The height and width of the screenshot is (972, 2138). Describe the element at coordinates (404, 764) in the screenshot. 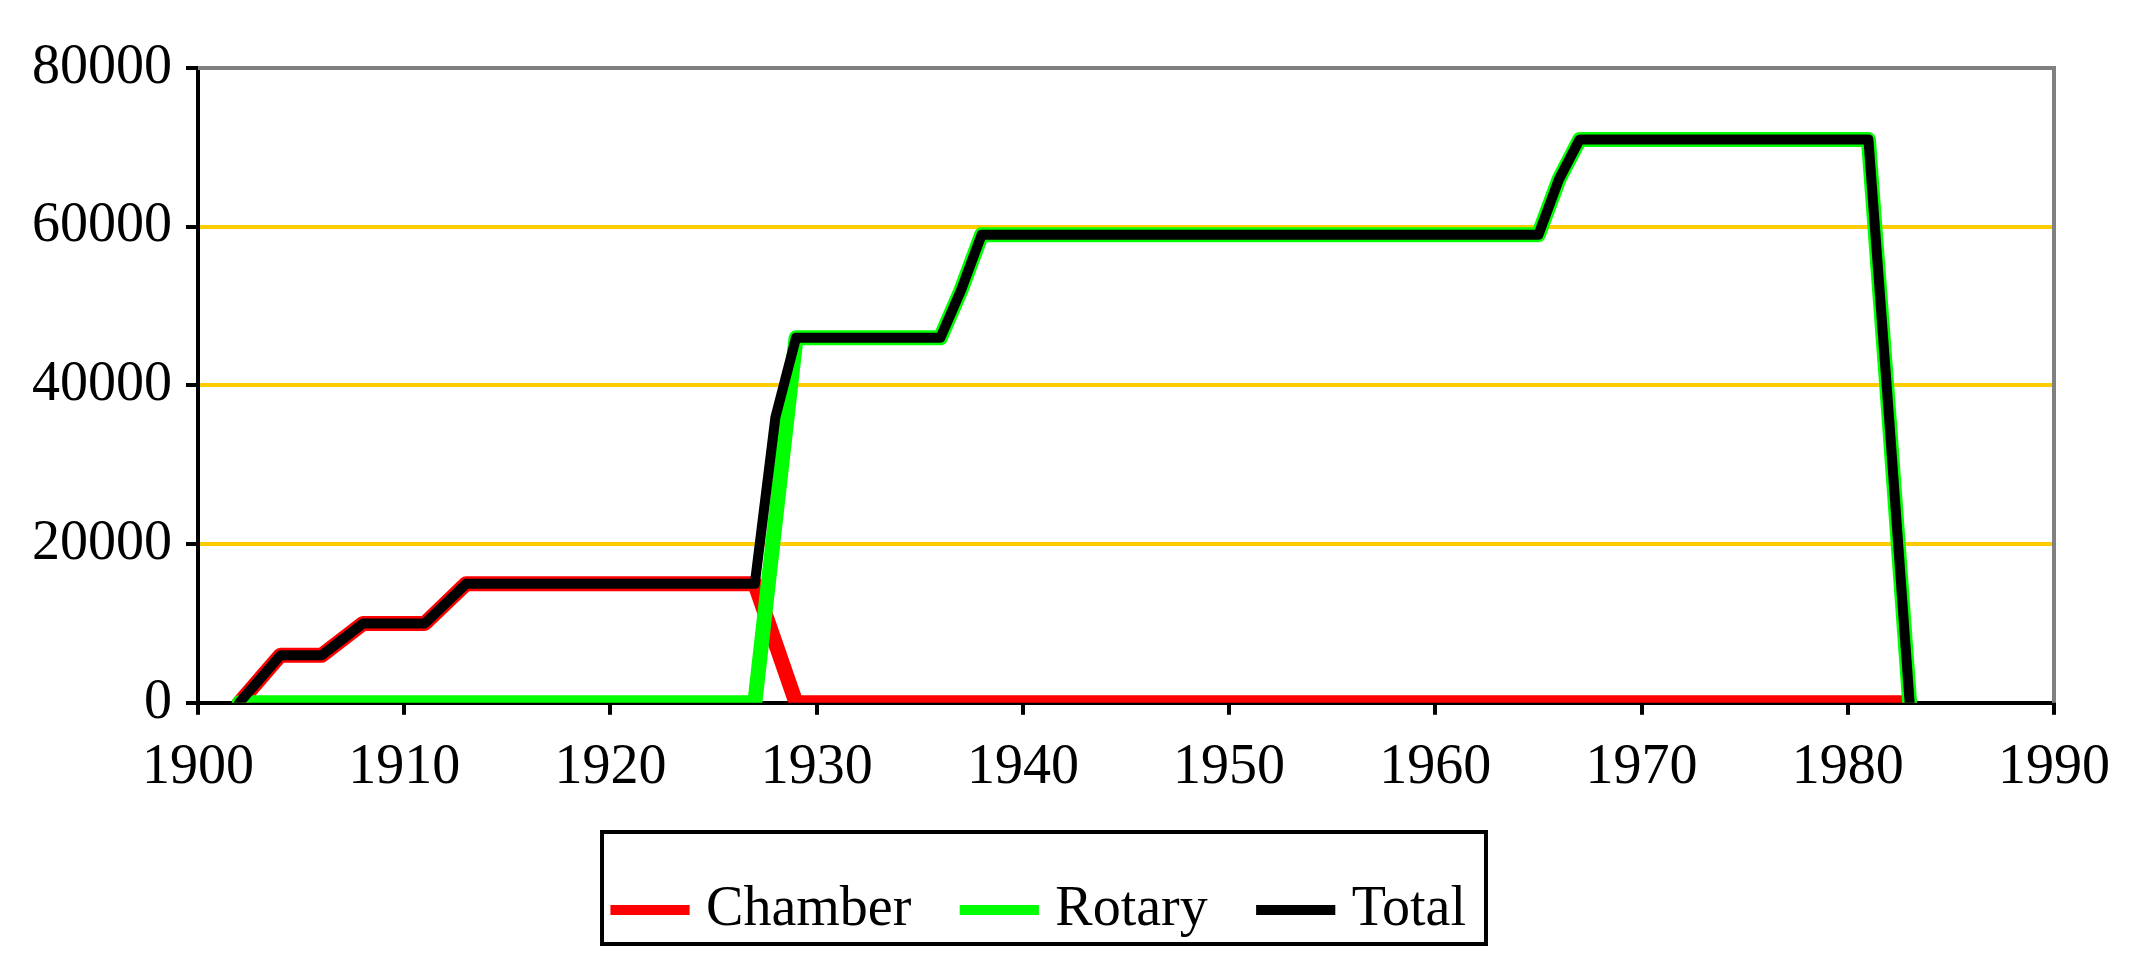

I see `x-tick-label: 1910` at that location.